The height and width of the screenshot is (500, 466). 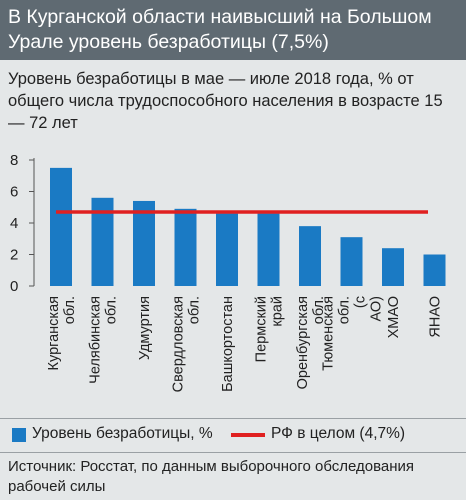 I want to click on x-tick-label: Удмуртия, so click(x=145, y=328).